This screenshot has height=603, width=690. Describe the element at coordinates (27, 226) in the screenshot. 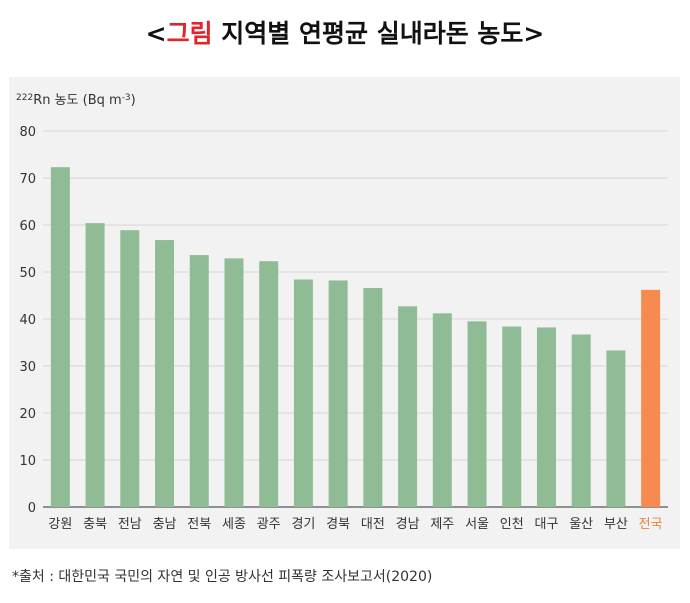

I see `y-tick-label: 60` at that location.